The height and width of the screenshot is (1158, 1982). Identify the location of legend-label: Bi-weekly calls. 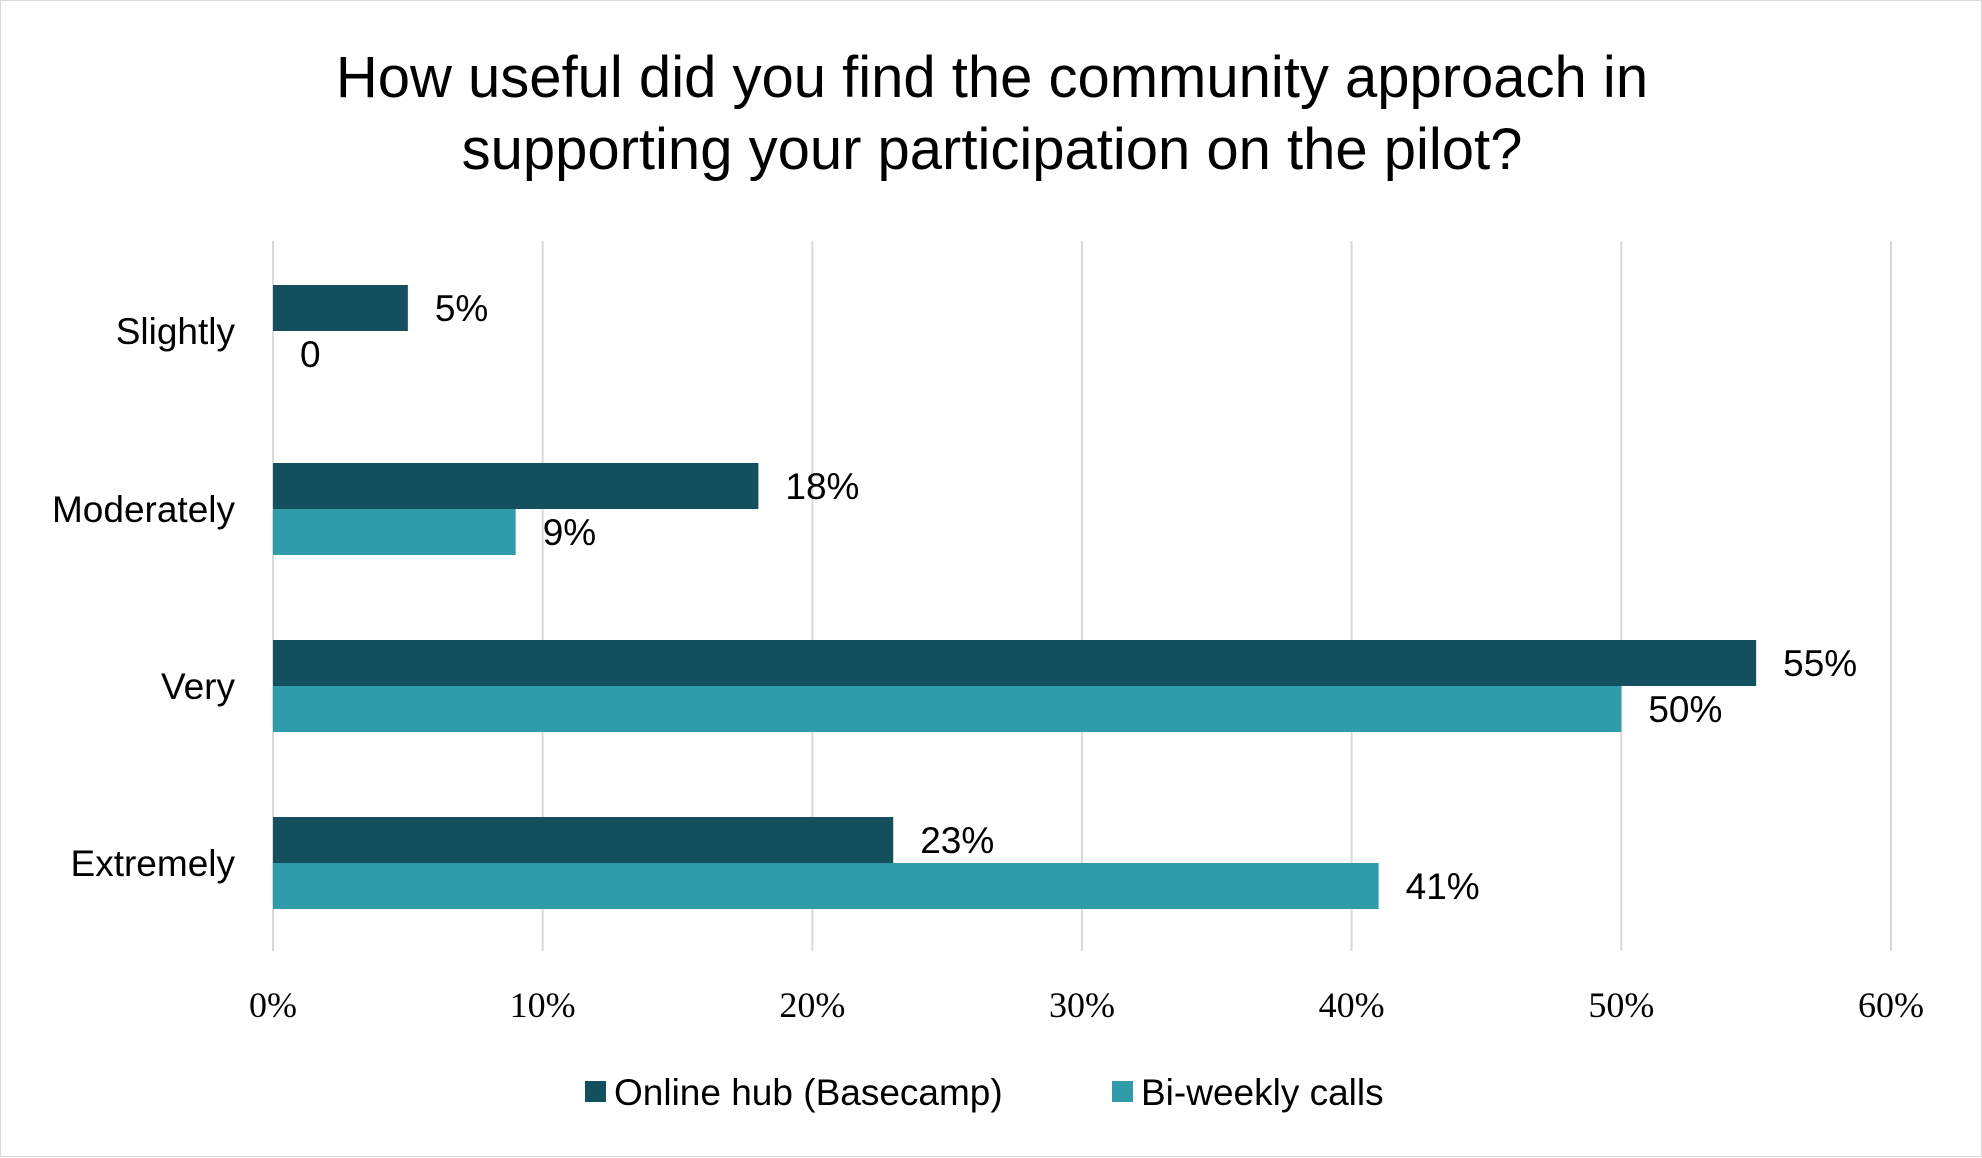
(1262, 1092).